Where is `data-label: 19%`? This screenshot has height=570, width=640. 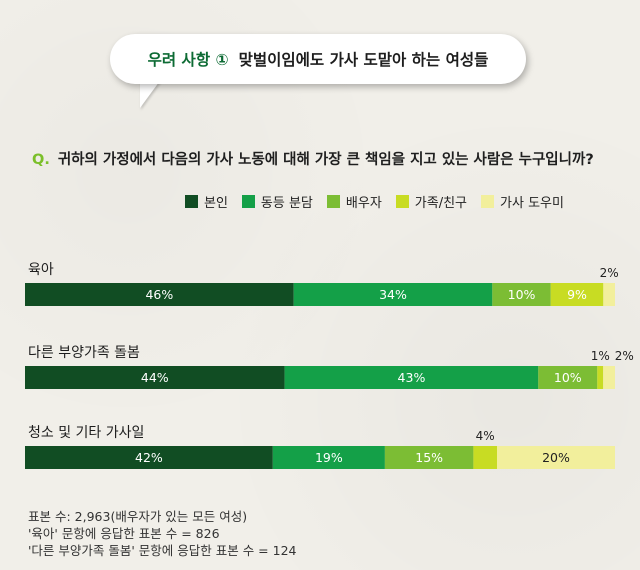 data-label: 19% is located at coordinates (329, 457).